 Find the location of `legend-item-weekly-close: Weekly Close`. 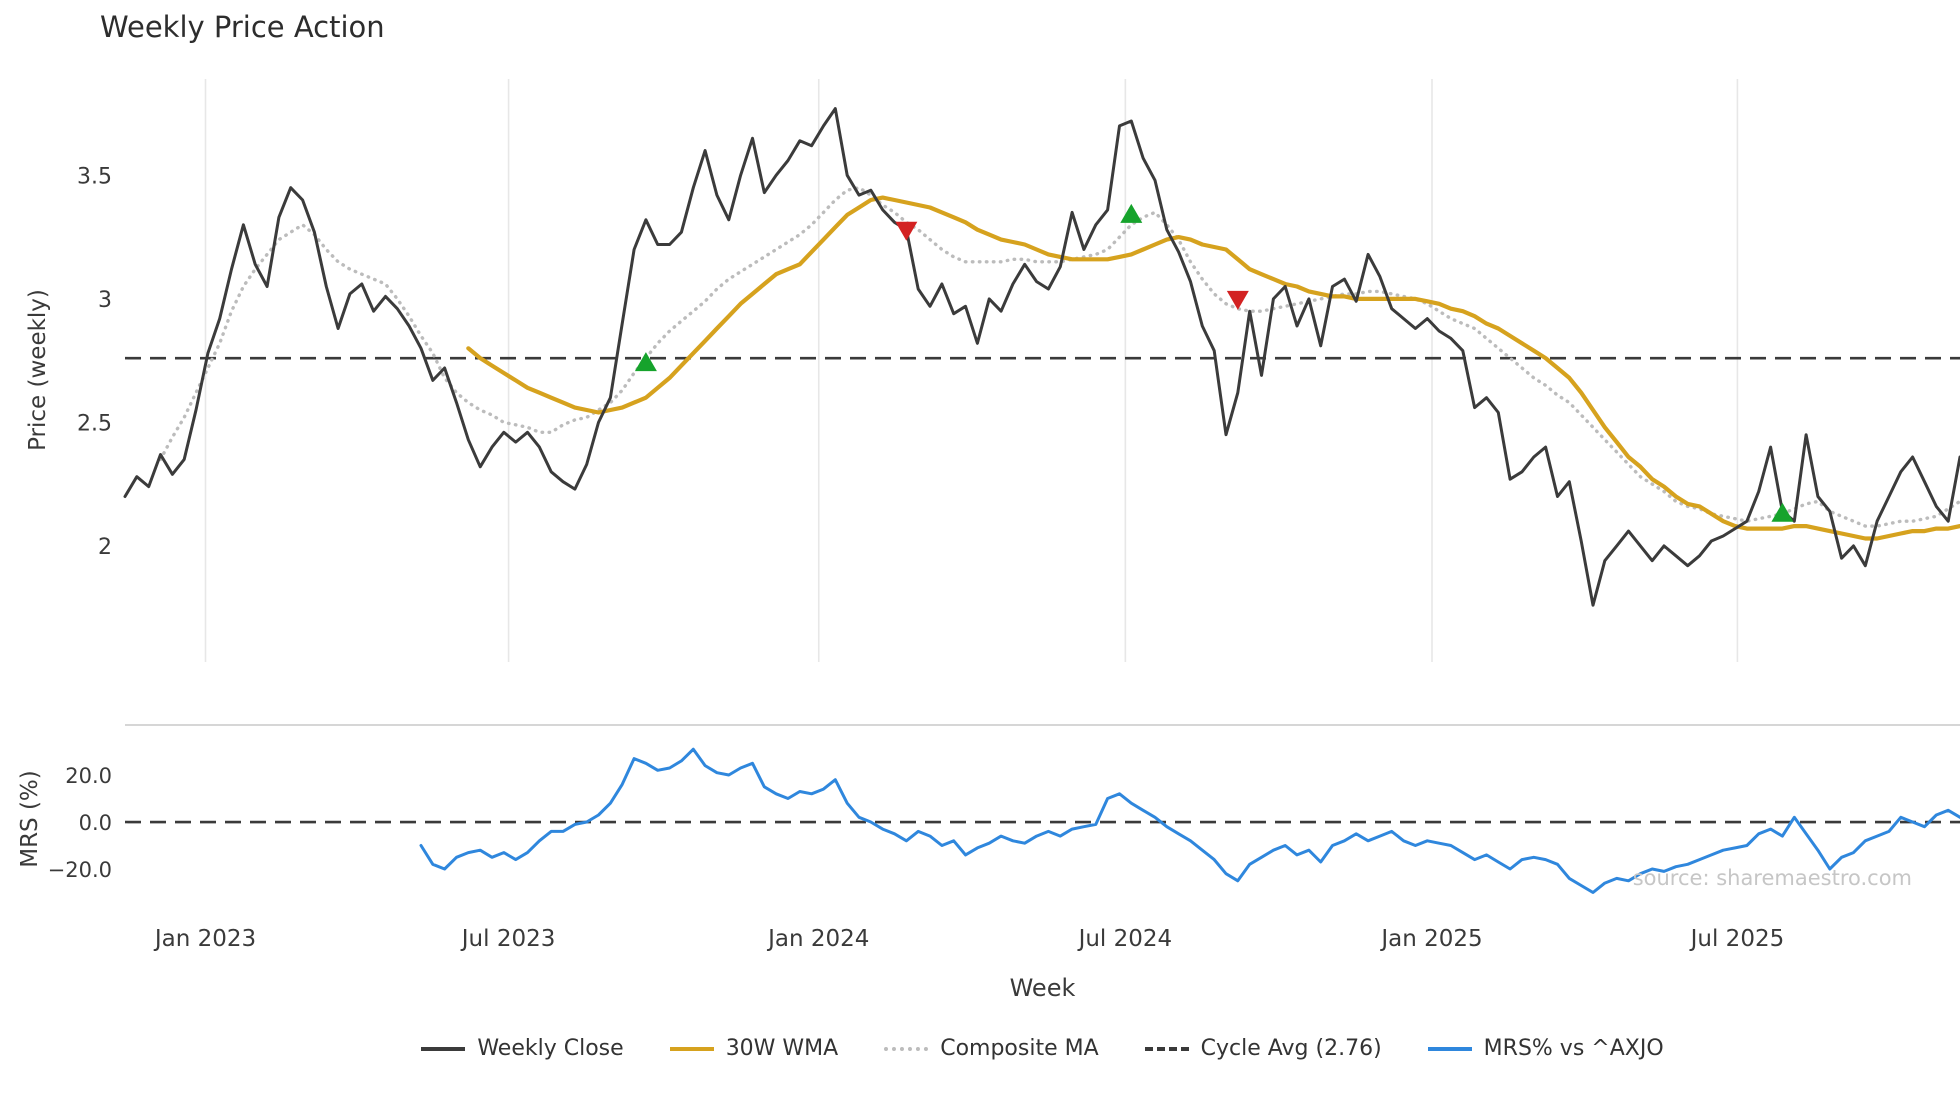

legend-item-weekly-close: Weekly Close is located at coordinates (522, 1048).